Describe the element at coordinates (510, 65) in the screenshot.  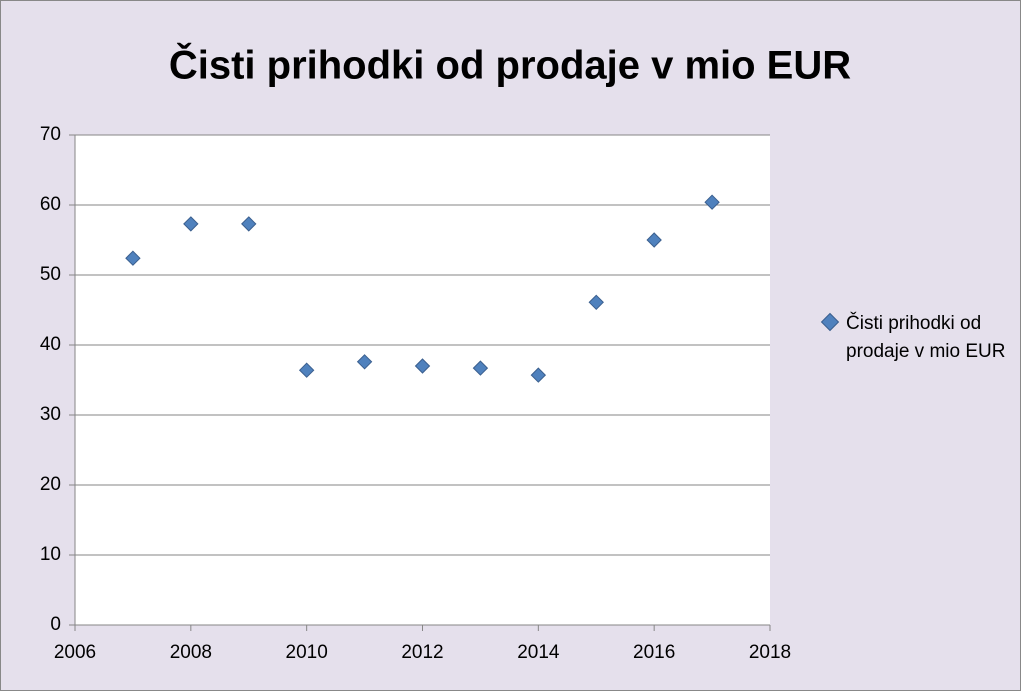
I see `chart-title: Čisti prihodki od prodaje v mio EUR` at that location.